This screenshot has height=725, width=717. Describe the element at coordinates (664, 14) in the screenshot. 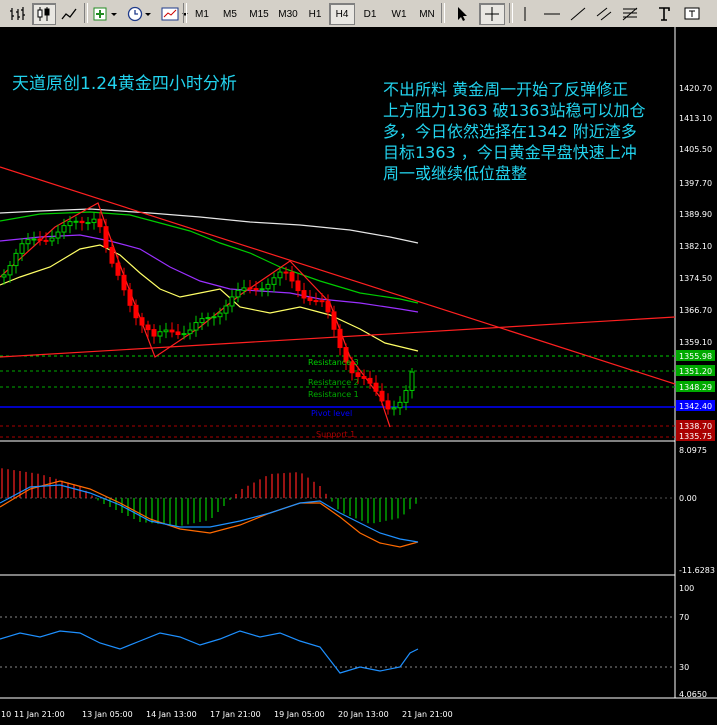

I see `text-tool-icon` at that location.